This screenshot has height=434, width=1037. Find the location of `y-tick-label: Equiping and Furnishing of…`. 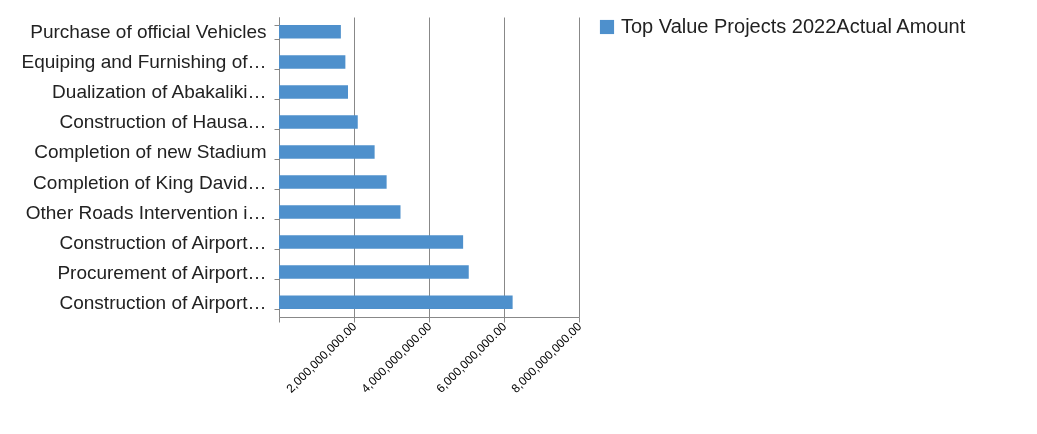

y-tick-label: Equiping and Furnishing of… is located at coordinates (144, 62).